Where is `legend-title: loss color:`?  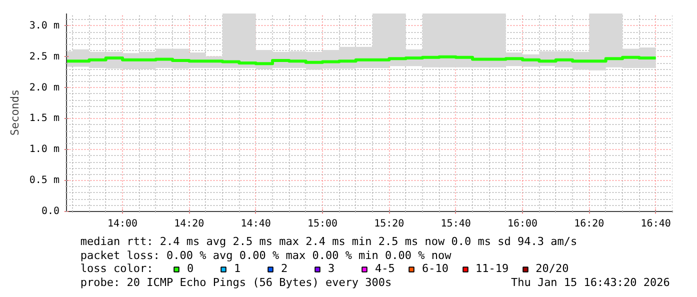 legend-title: loss color: is located at coordinates (117, 268).